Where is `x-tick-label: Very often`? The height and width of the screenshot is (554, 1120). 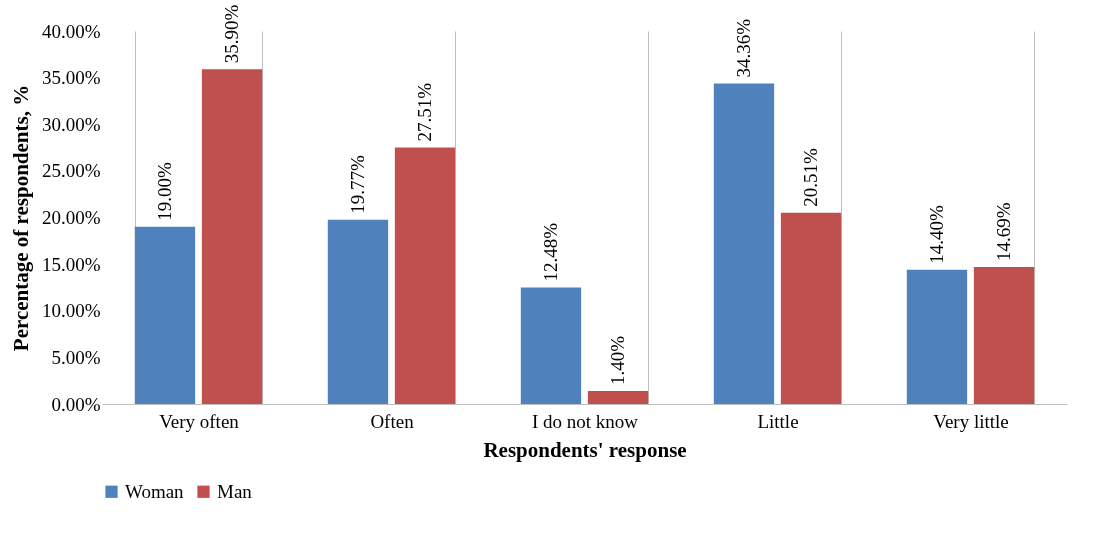 x-tick-label: Very often is located at coordinates (199, 421).